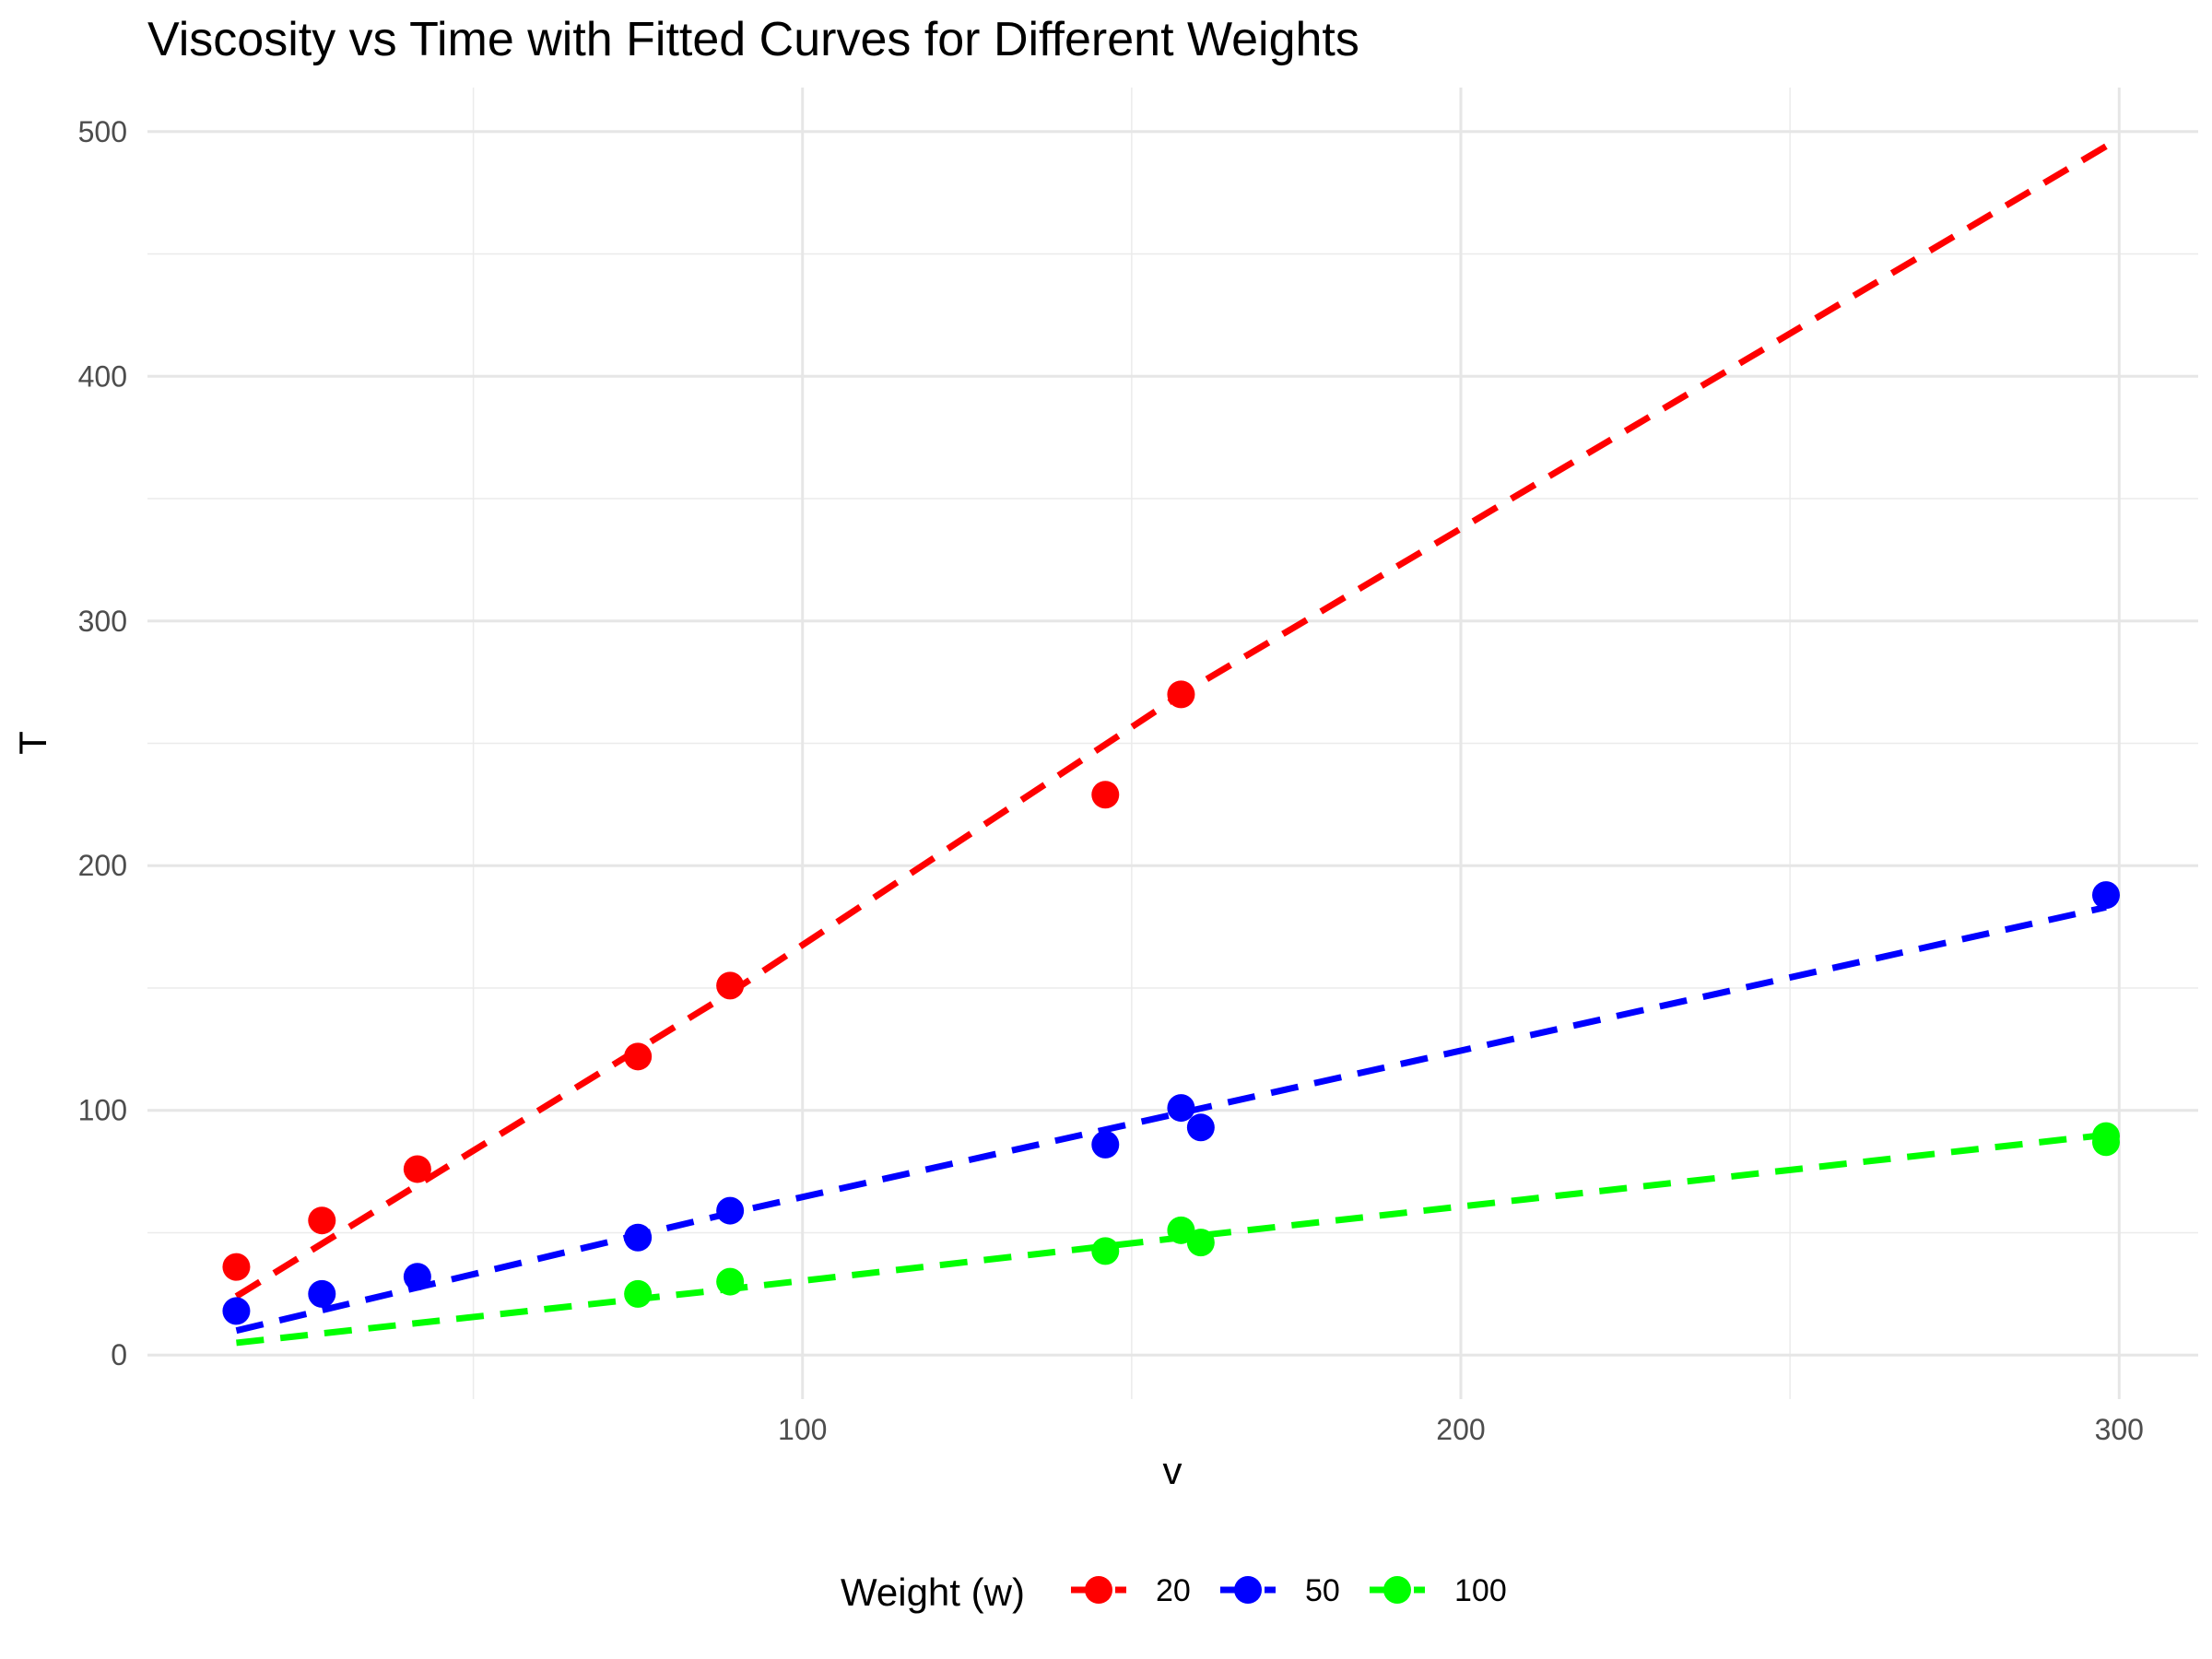 This screenshot has width=2212, height=1659. What do you see at coordinates (102, 865) in the screenshot?
I see `y-tick-label: 200` at bounding box center [102, 865].